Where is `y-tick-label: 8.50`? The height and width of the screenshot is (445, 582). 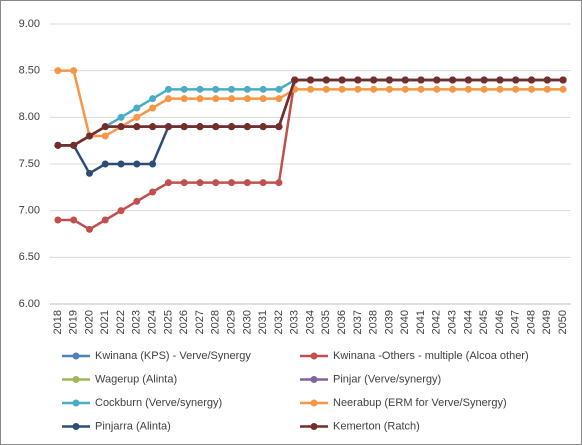
y-tick-label: 8.50 is located at coordinates (29, 71).